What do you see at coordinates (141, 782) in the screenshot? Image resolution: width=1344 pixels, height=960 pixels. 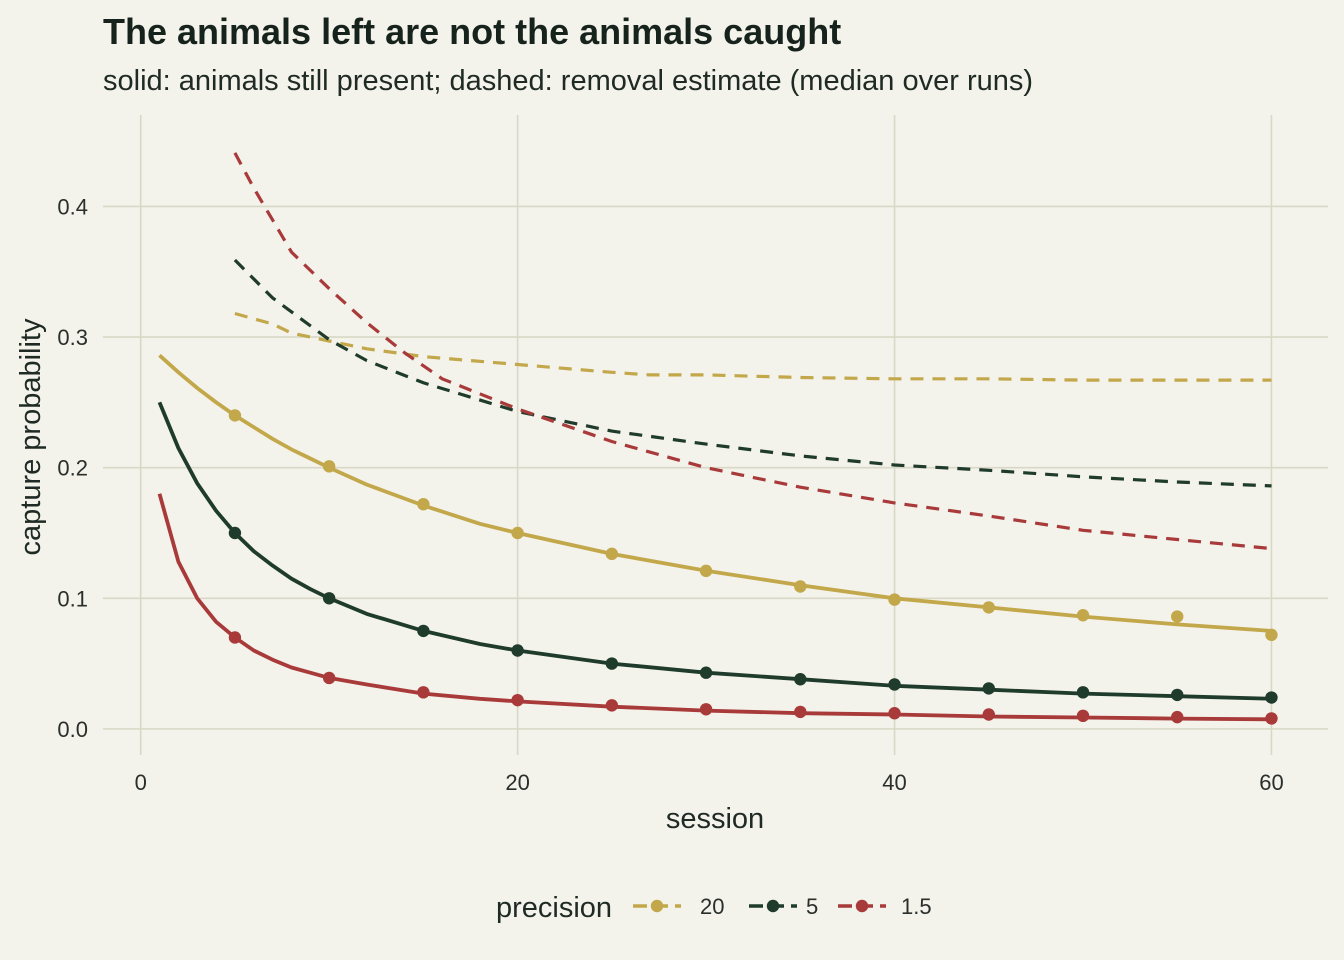 I see `x-tick-label: 0` at bounding box center [141, 782].